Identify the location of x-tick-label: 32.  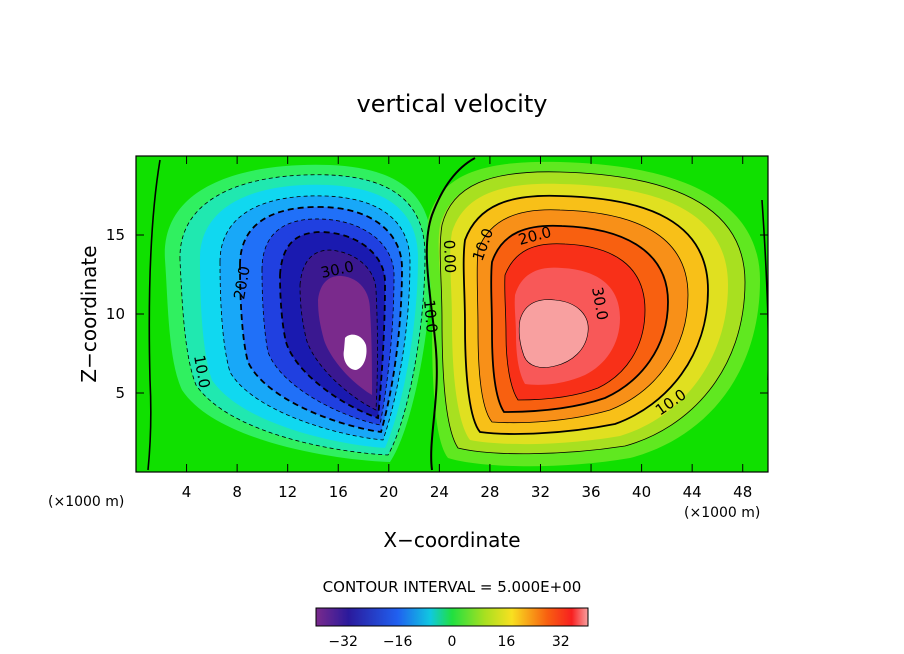
(540, 492).